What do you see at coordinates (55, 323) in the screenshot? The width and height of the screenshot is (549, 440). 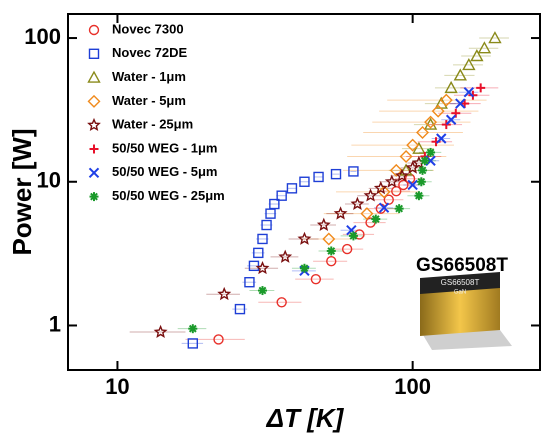 I see `y-tick-label: 1` at bounding box center [55, 323].